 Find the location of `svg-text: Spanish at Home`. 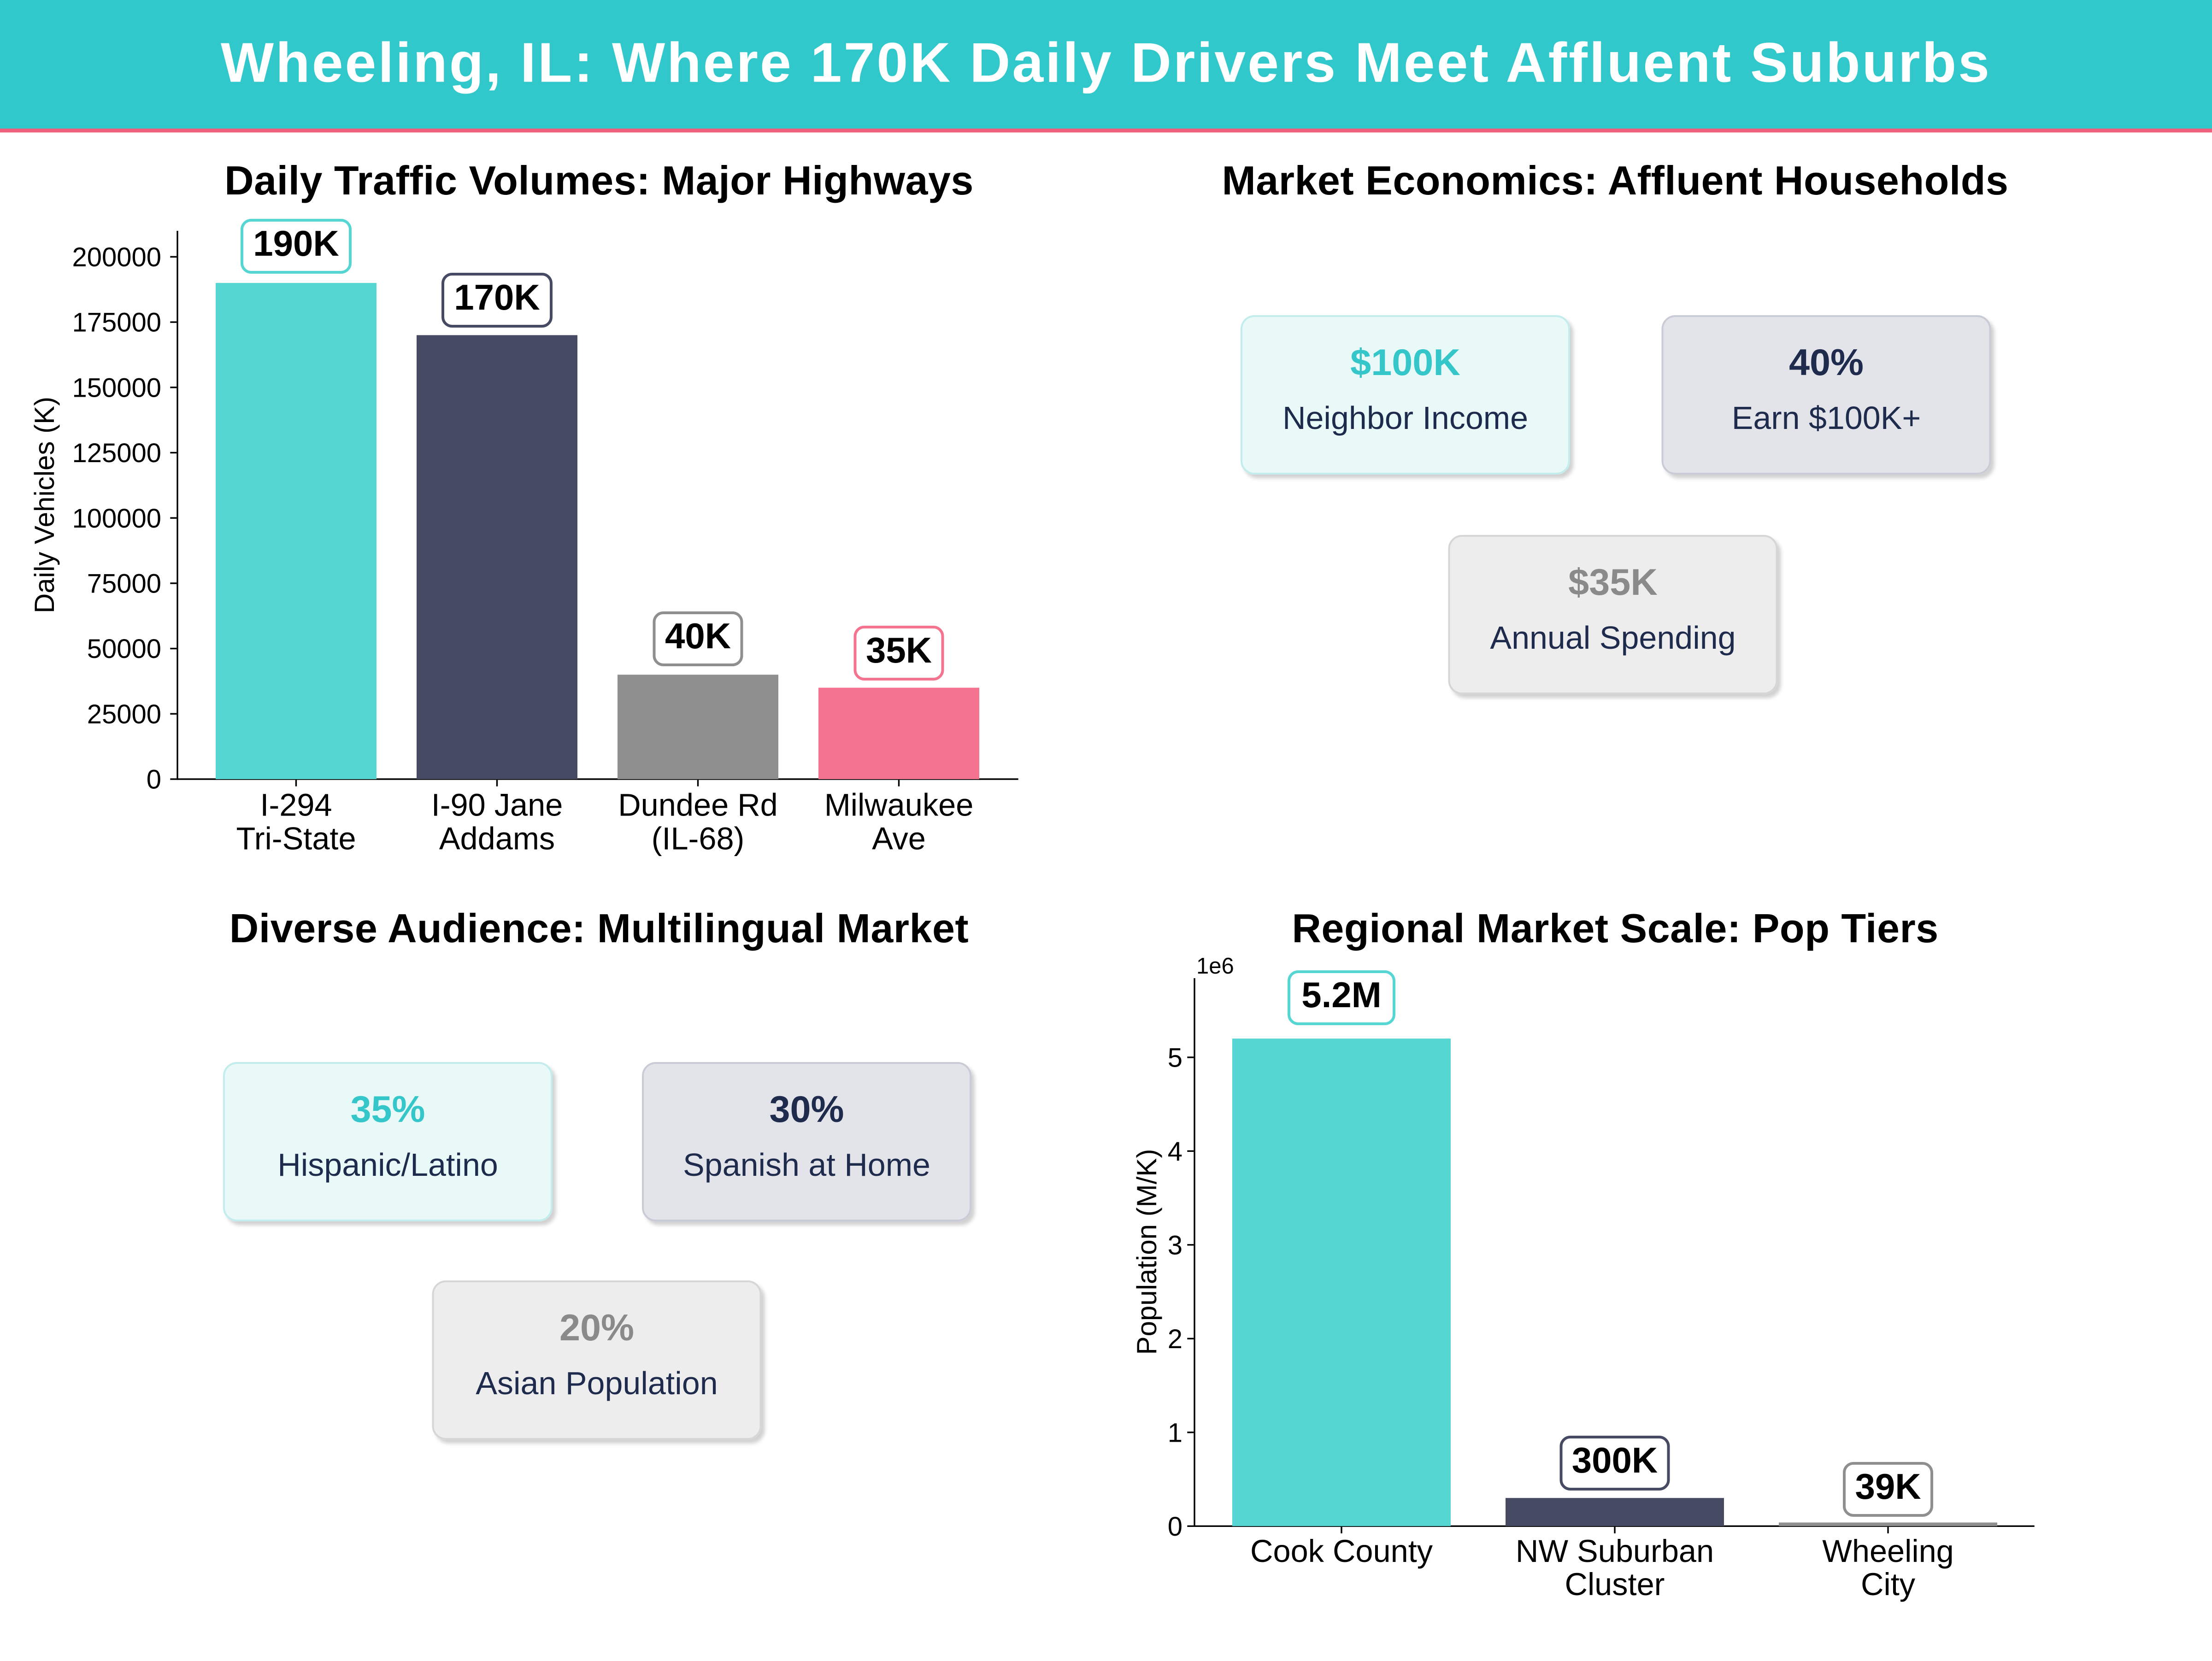

svg-text: Spanish at Home is located at coordinates (806, 1165).